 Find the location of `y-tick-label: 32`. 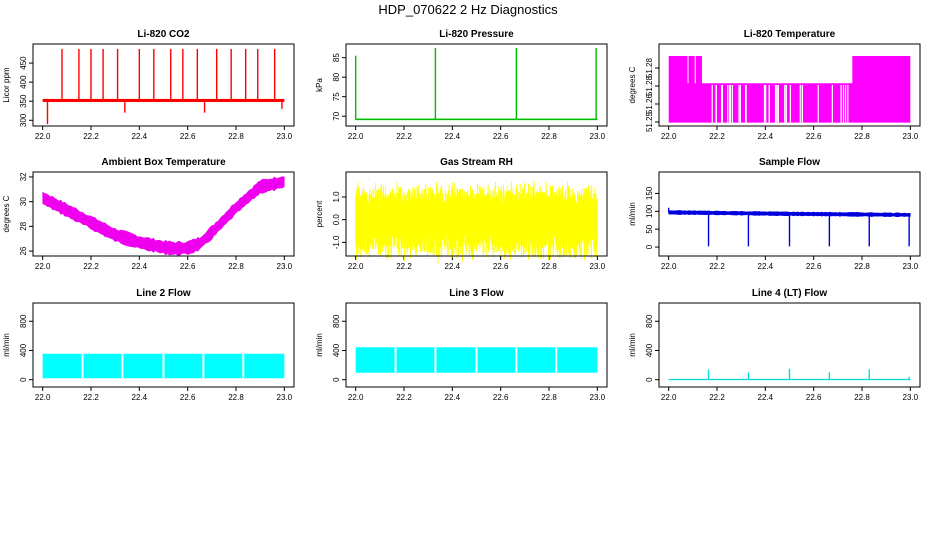

y-tick-label: 32 is located at coordinates (23, 176).